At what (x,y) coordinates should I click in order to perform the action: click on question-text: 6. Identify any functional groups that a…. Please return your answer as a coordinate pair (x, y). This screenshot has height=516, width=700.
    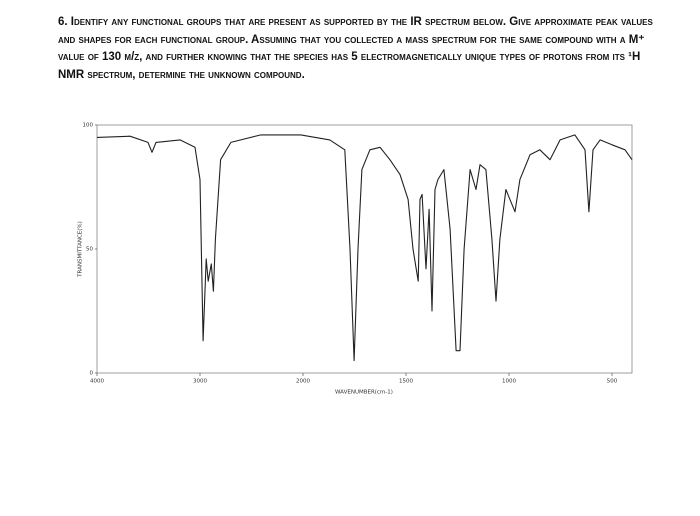
    Looking at the image, I should click on (355, 48).